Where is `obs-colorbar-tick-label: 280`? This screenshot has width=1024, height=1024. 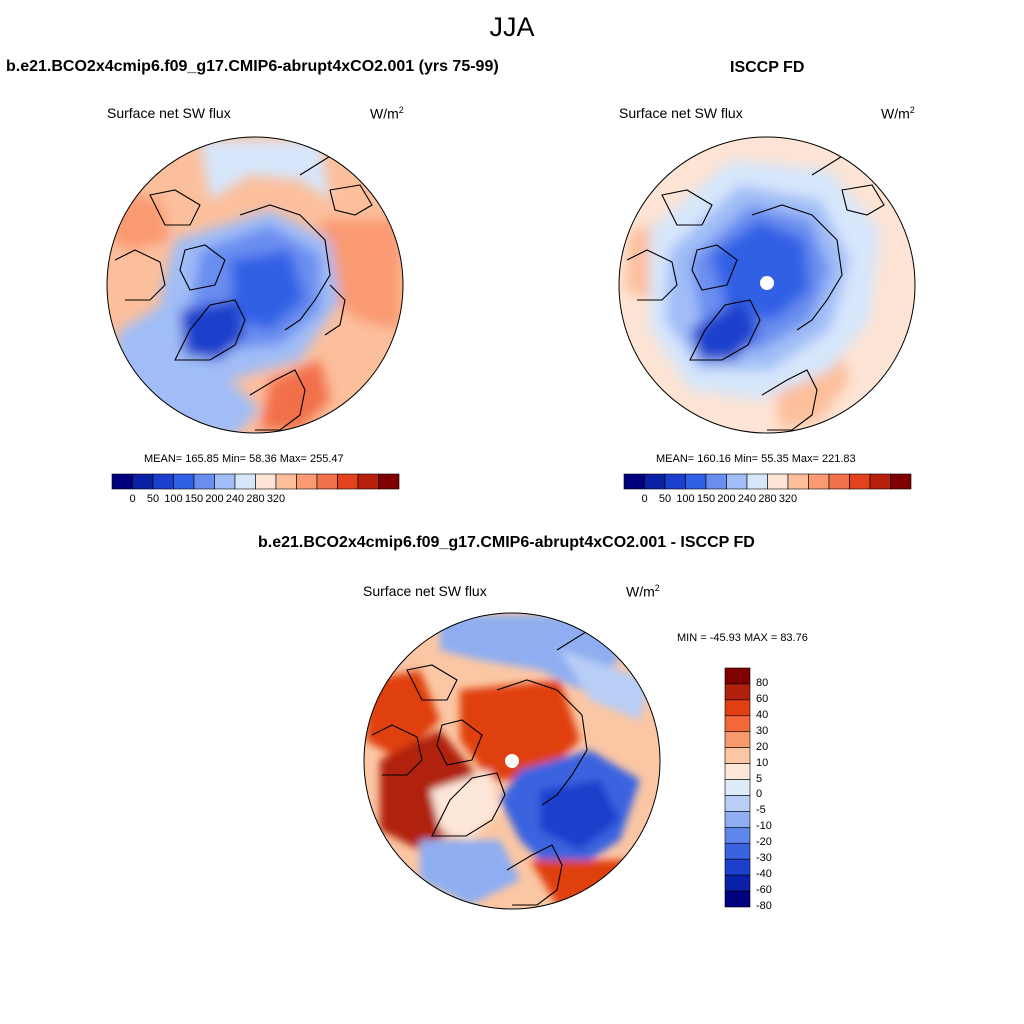
obs-colorbar-tick-label: 280 is located at coordinates (767, 499).